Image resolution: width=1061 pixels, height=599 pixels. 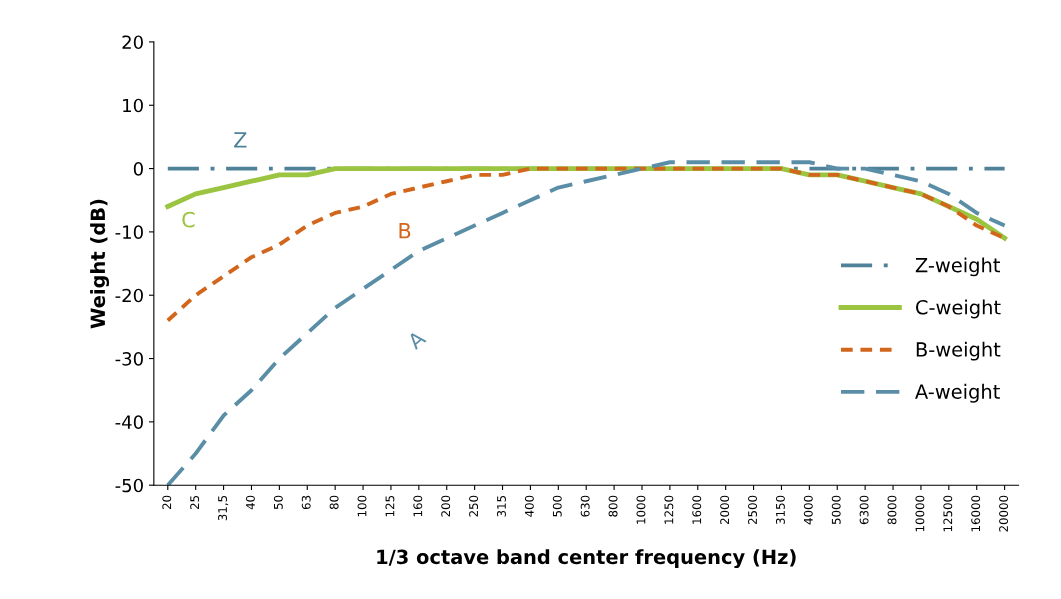 What do you see at coordinates (836, 510) in the screenshot?
I see `x-tick-label: 5000` at bounding box center [836, 510].